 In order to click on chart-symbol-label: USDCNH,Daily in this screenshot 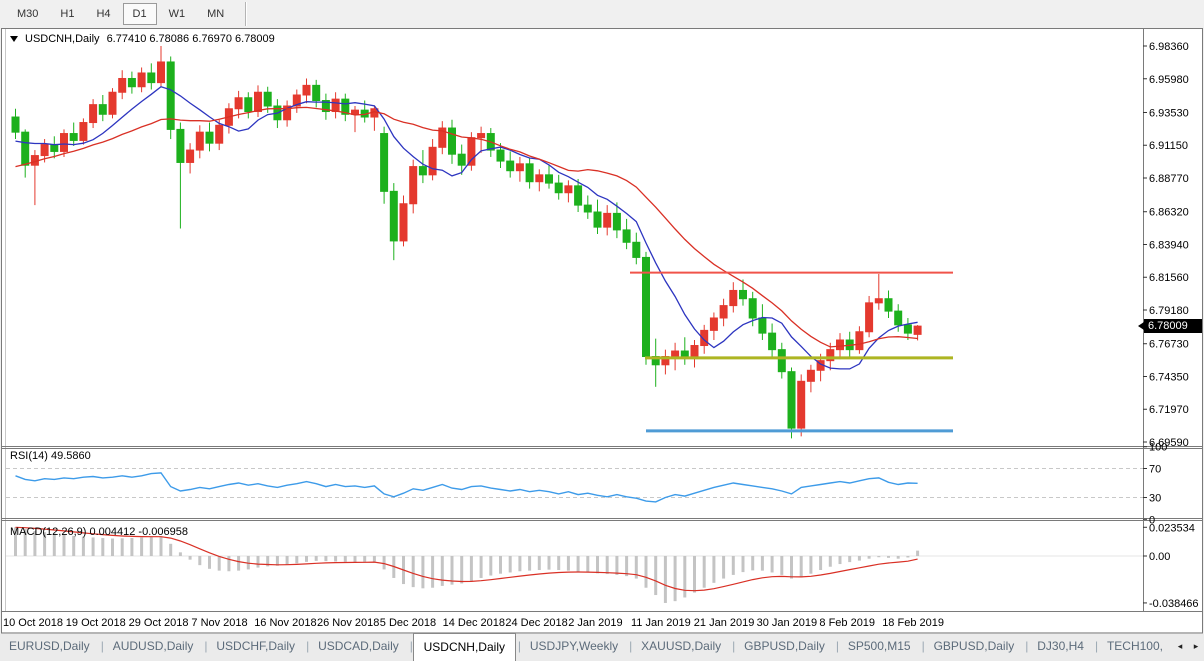, I will do `click(62, 39)`.